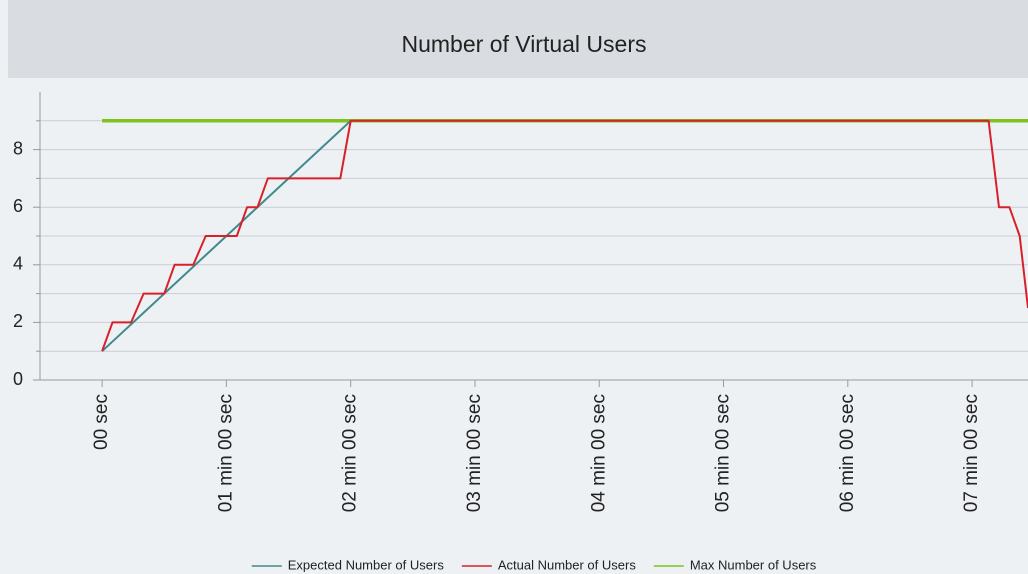  What do you see at coordinates (567, 564) in the screenshot?
I see `legend-label: Actual Number of Users` at bounding box center [567, 564].